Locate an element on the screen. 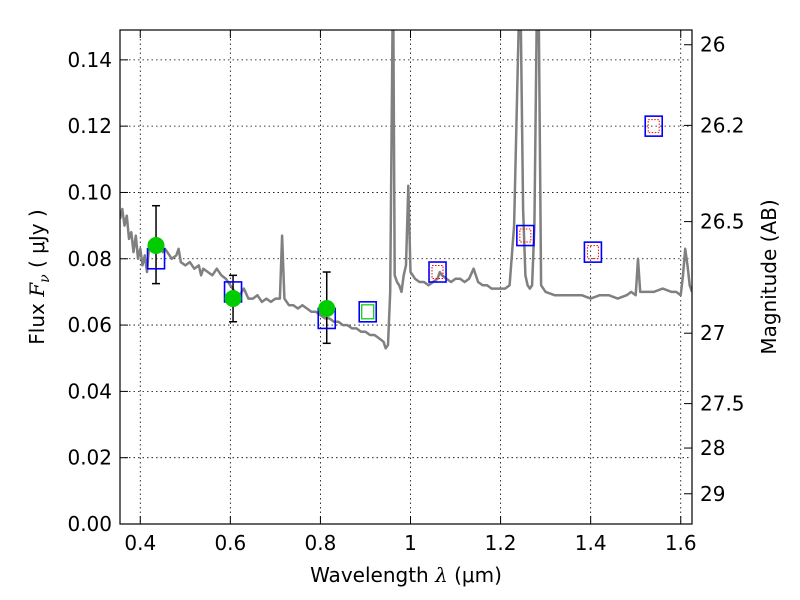 This screenshot has width=800, height=600. right-axis-label: Magnitude (AB) is located at coordinates (769, 276).